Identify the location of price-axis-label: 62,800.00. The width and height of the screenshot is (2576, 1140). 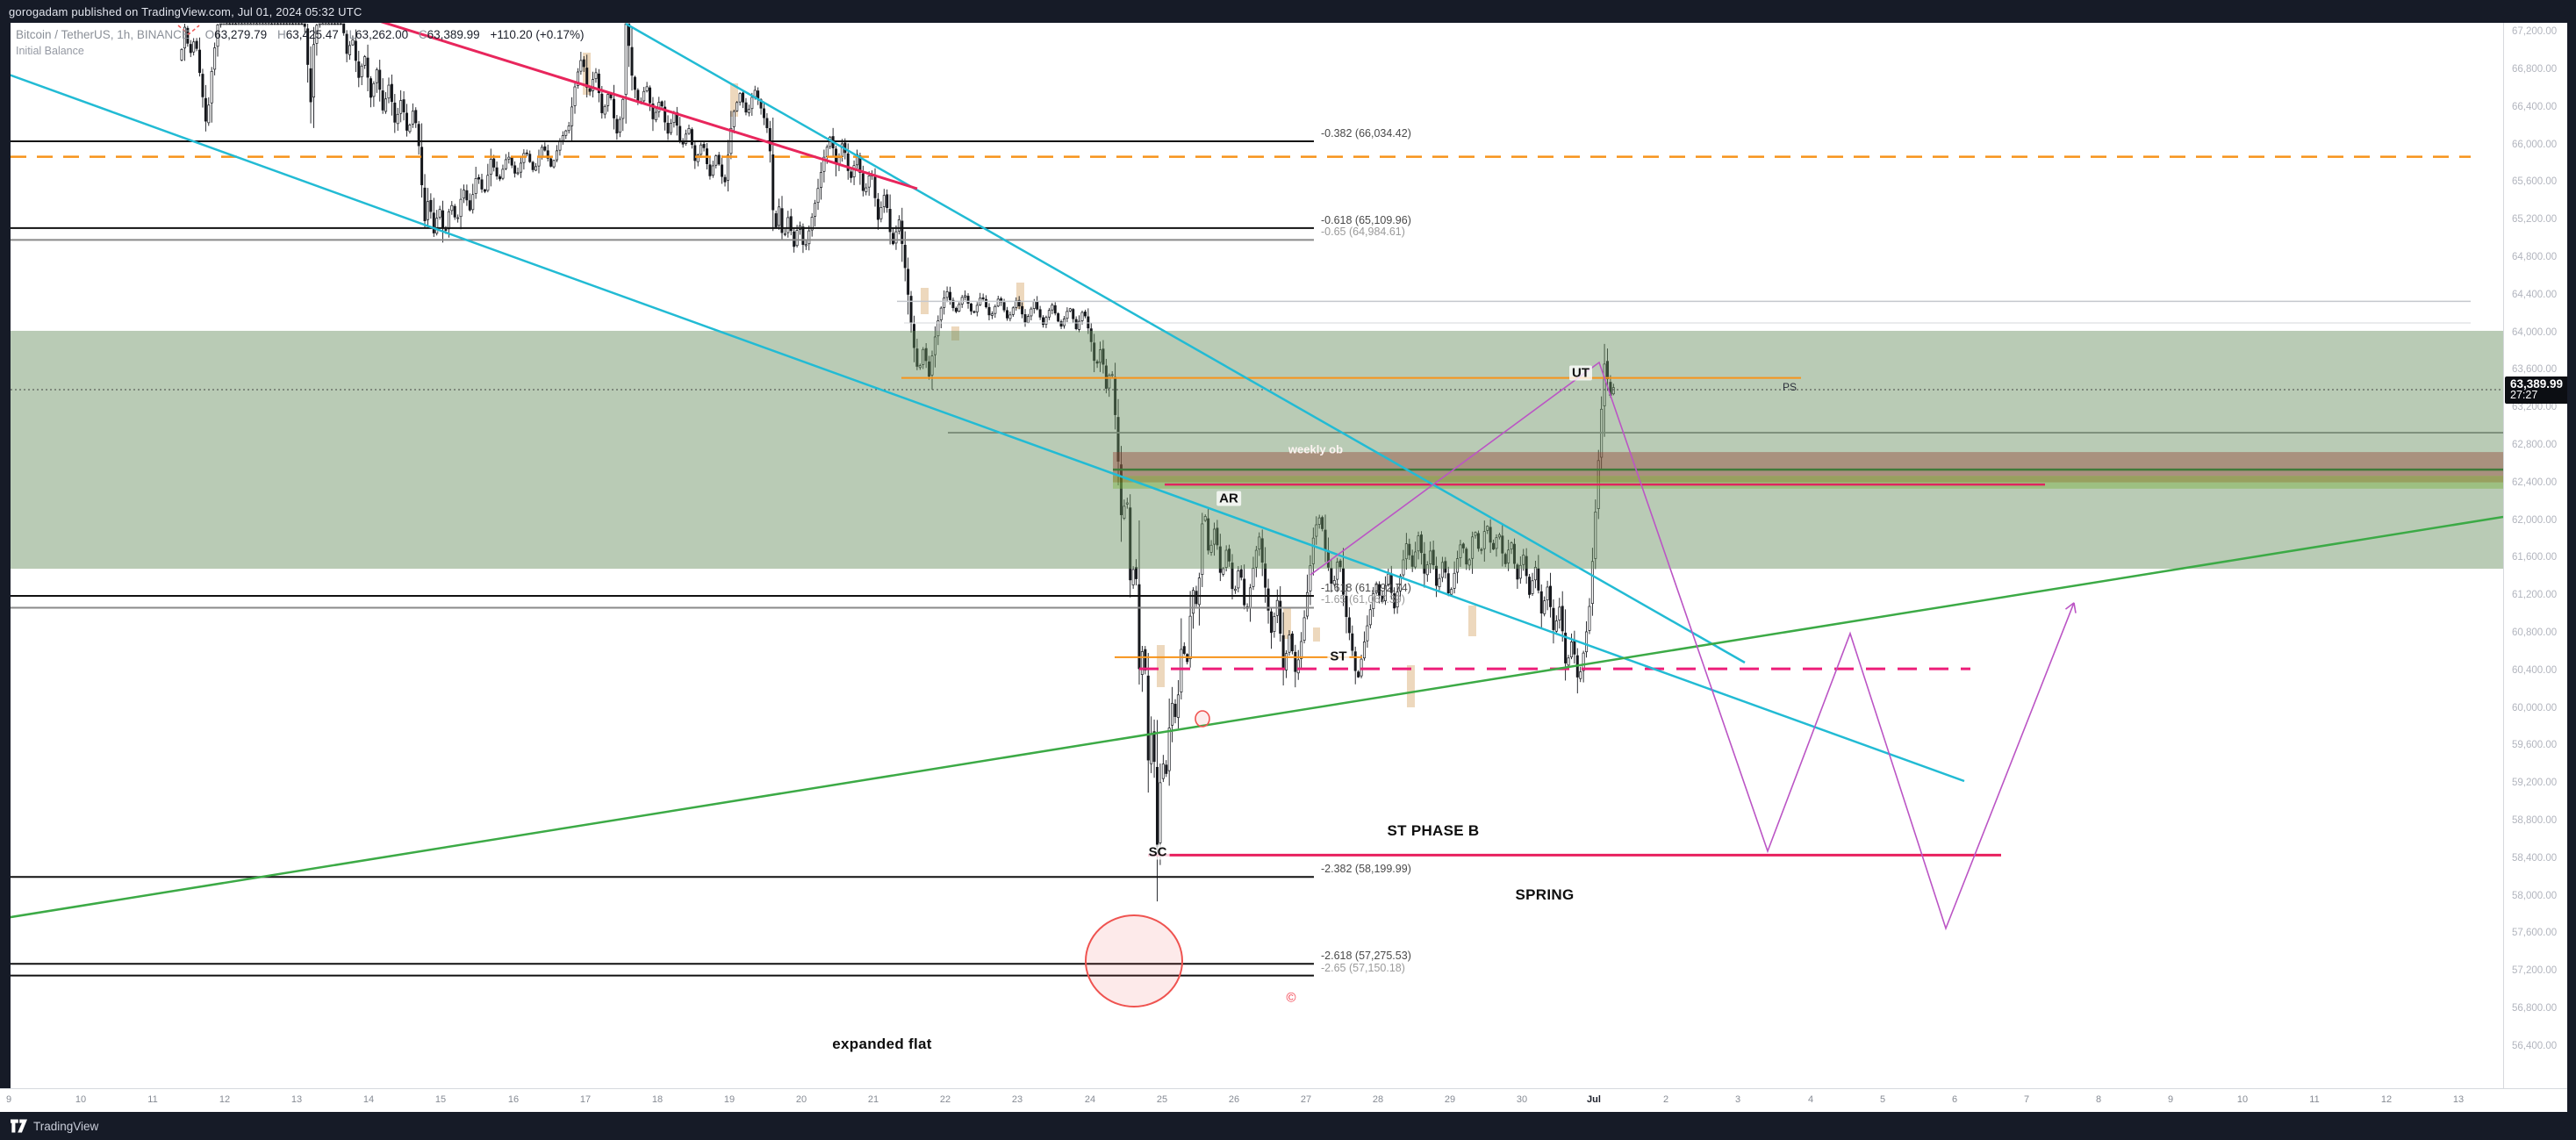
(2535, 445).